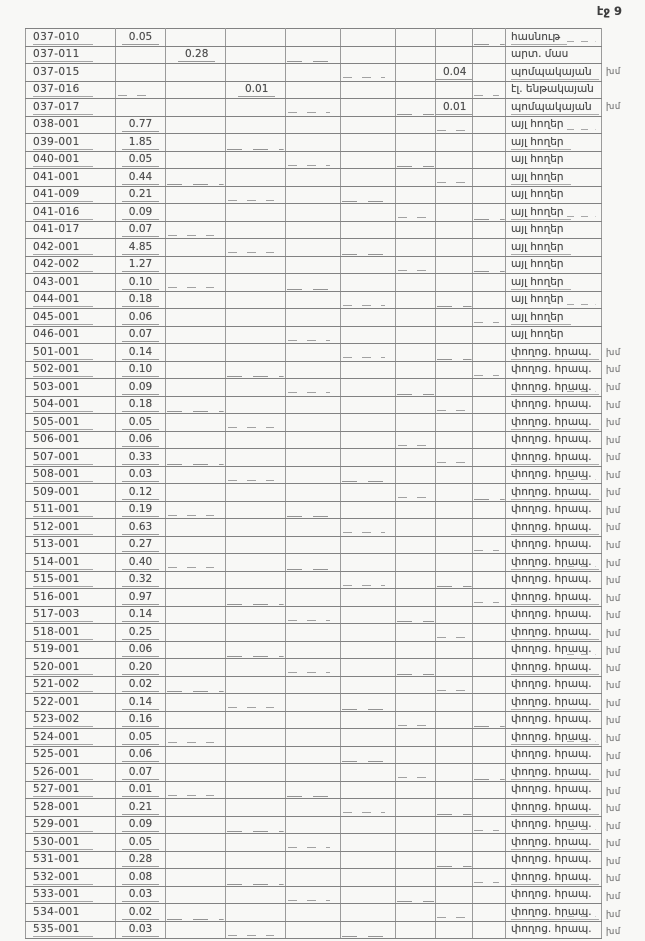  I want to click on table-row: 505-001 0.05 փողոց. հրապ., so click(313, 422).